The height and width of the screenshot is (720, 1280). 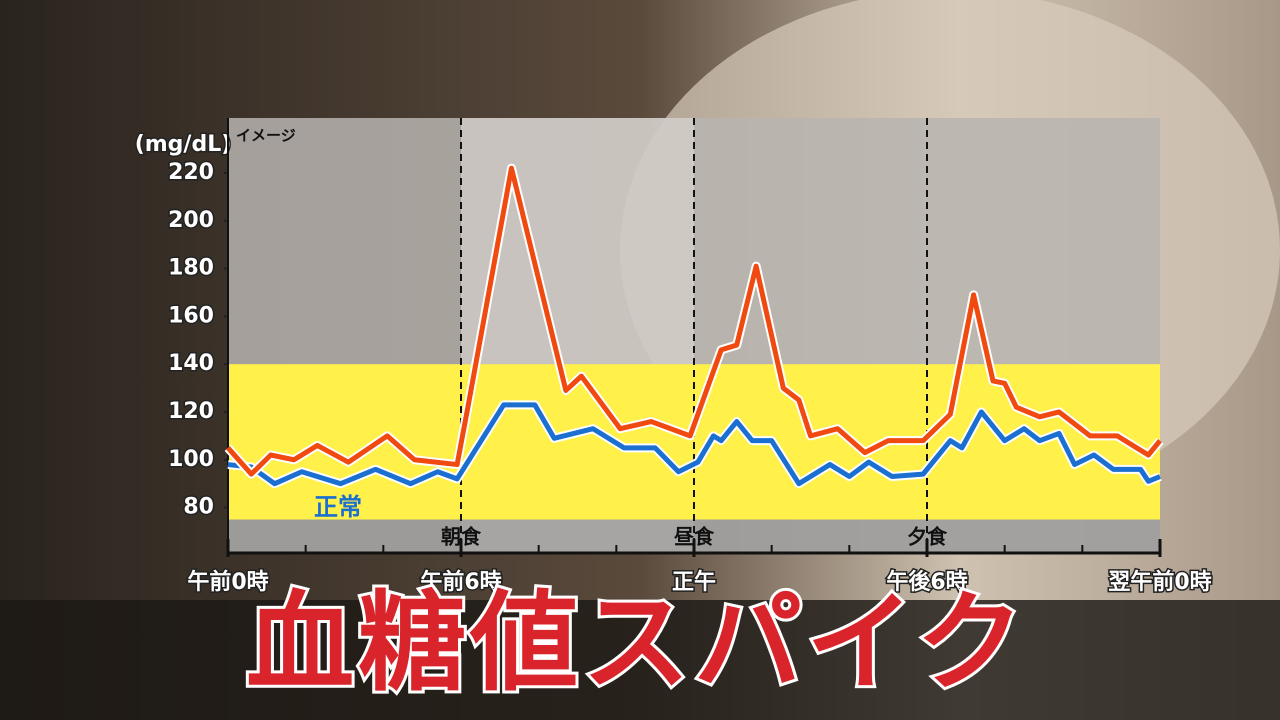 What do you see at coordinates (183, 144) in the screenshot?
I see `y-axis-unit: (mg/dL)` at bounding box center [183, 144].